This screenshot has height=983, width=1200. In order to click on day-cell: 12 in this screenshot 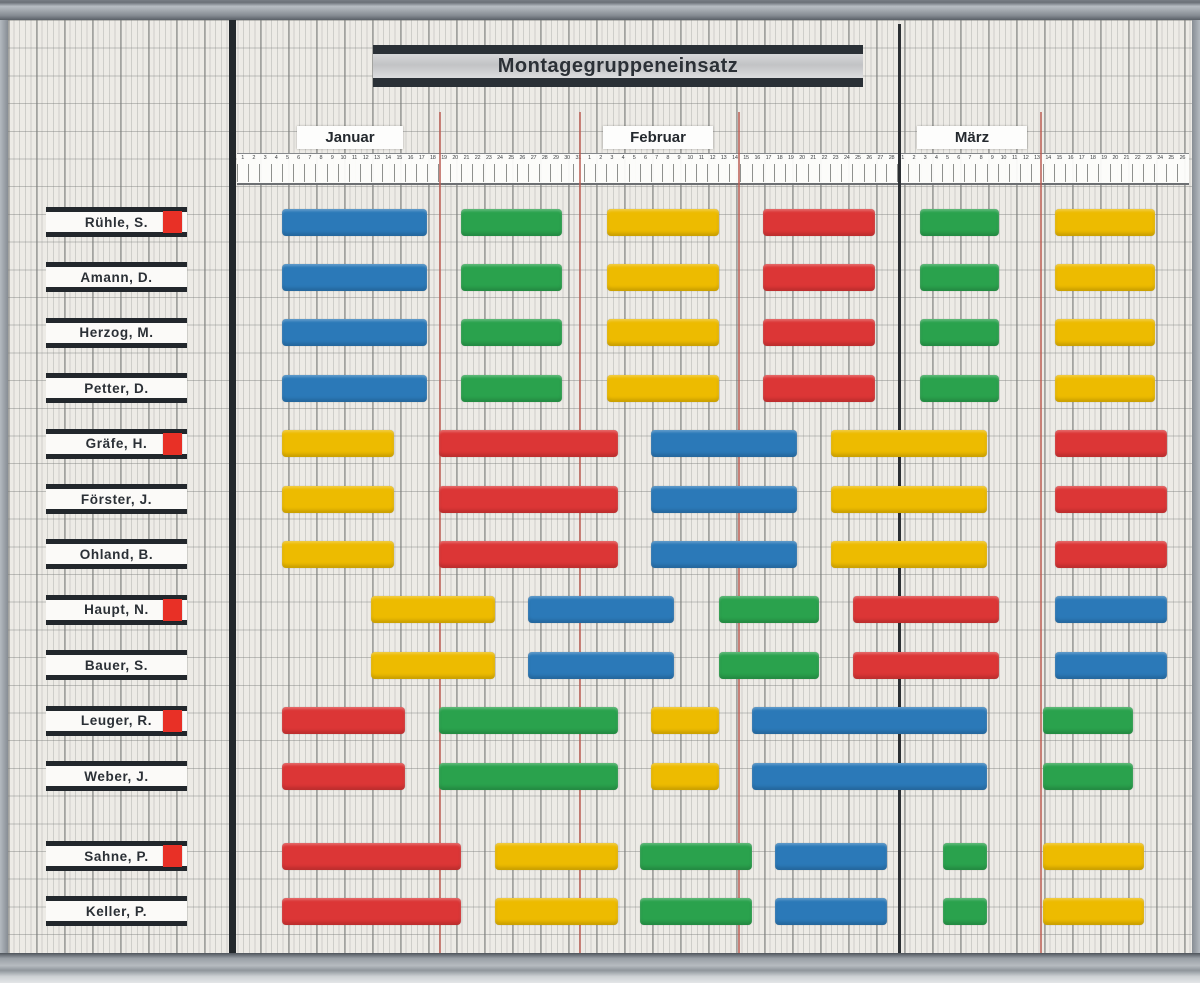, I will do `click(1025, 168)`.